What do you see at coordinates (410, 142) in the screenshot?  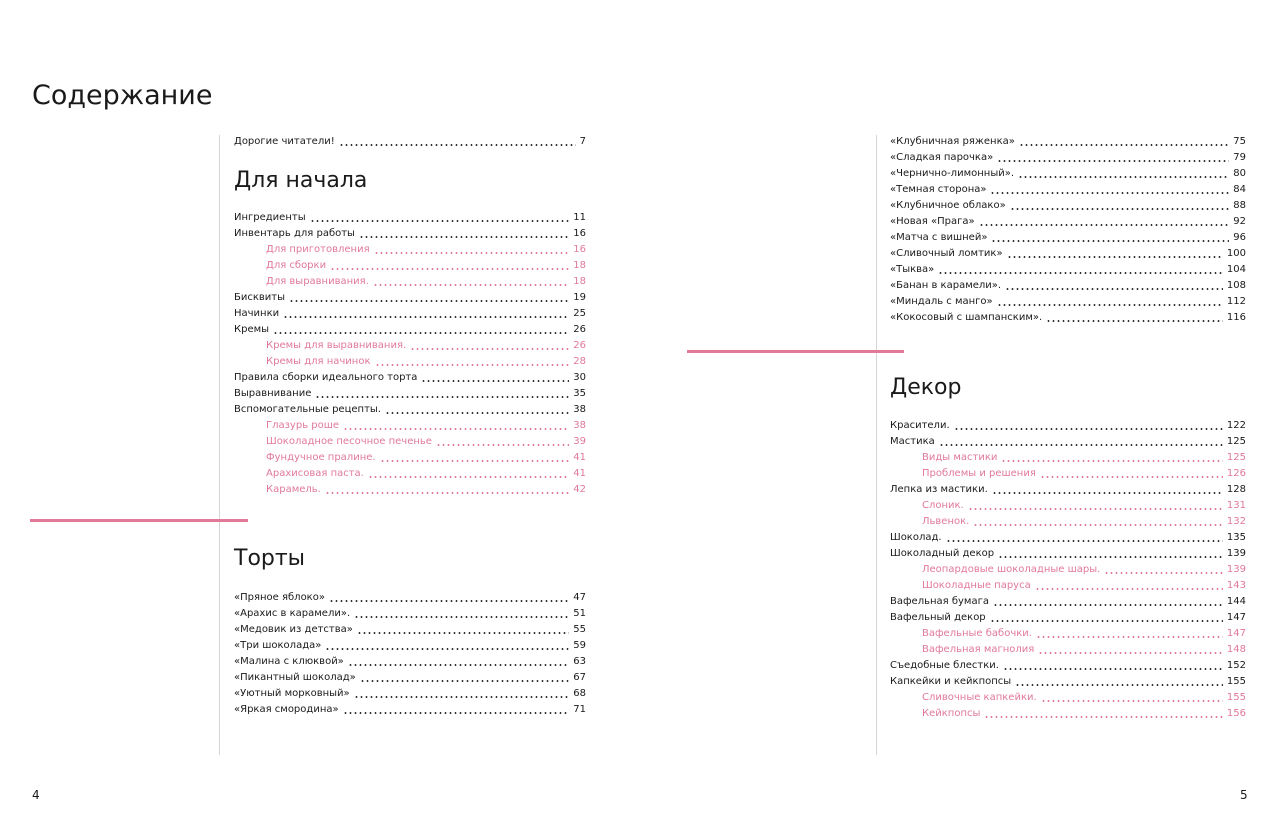 I see `toc-entry: Дорогие читатели! 7` at bounding box center [410, 142].